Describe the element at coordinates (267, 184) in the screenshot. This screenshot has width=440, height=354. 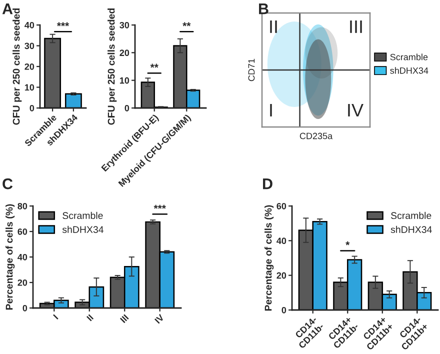
I see `chart-title: D` at that location.